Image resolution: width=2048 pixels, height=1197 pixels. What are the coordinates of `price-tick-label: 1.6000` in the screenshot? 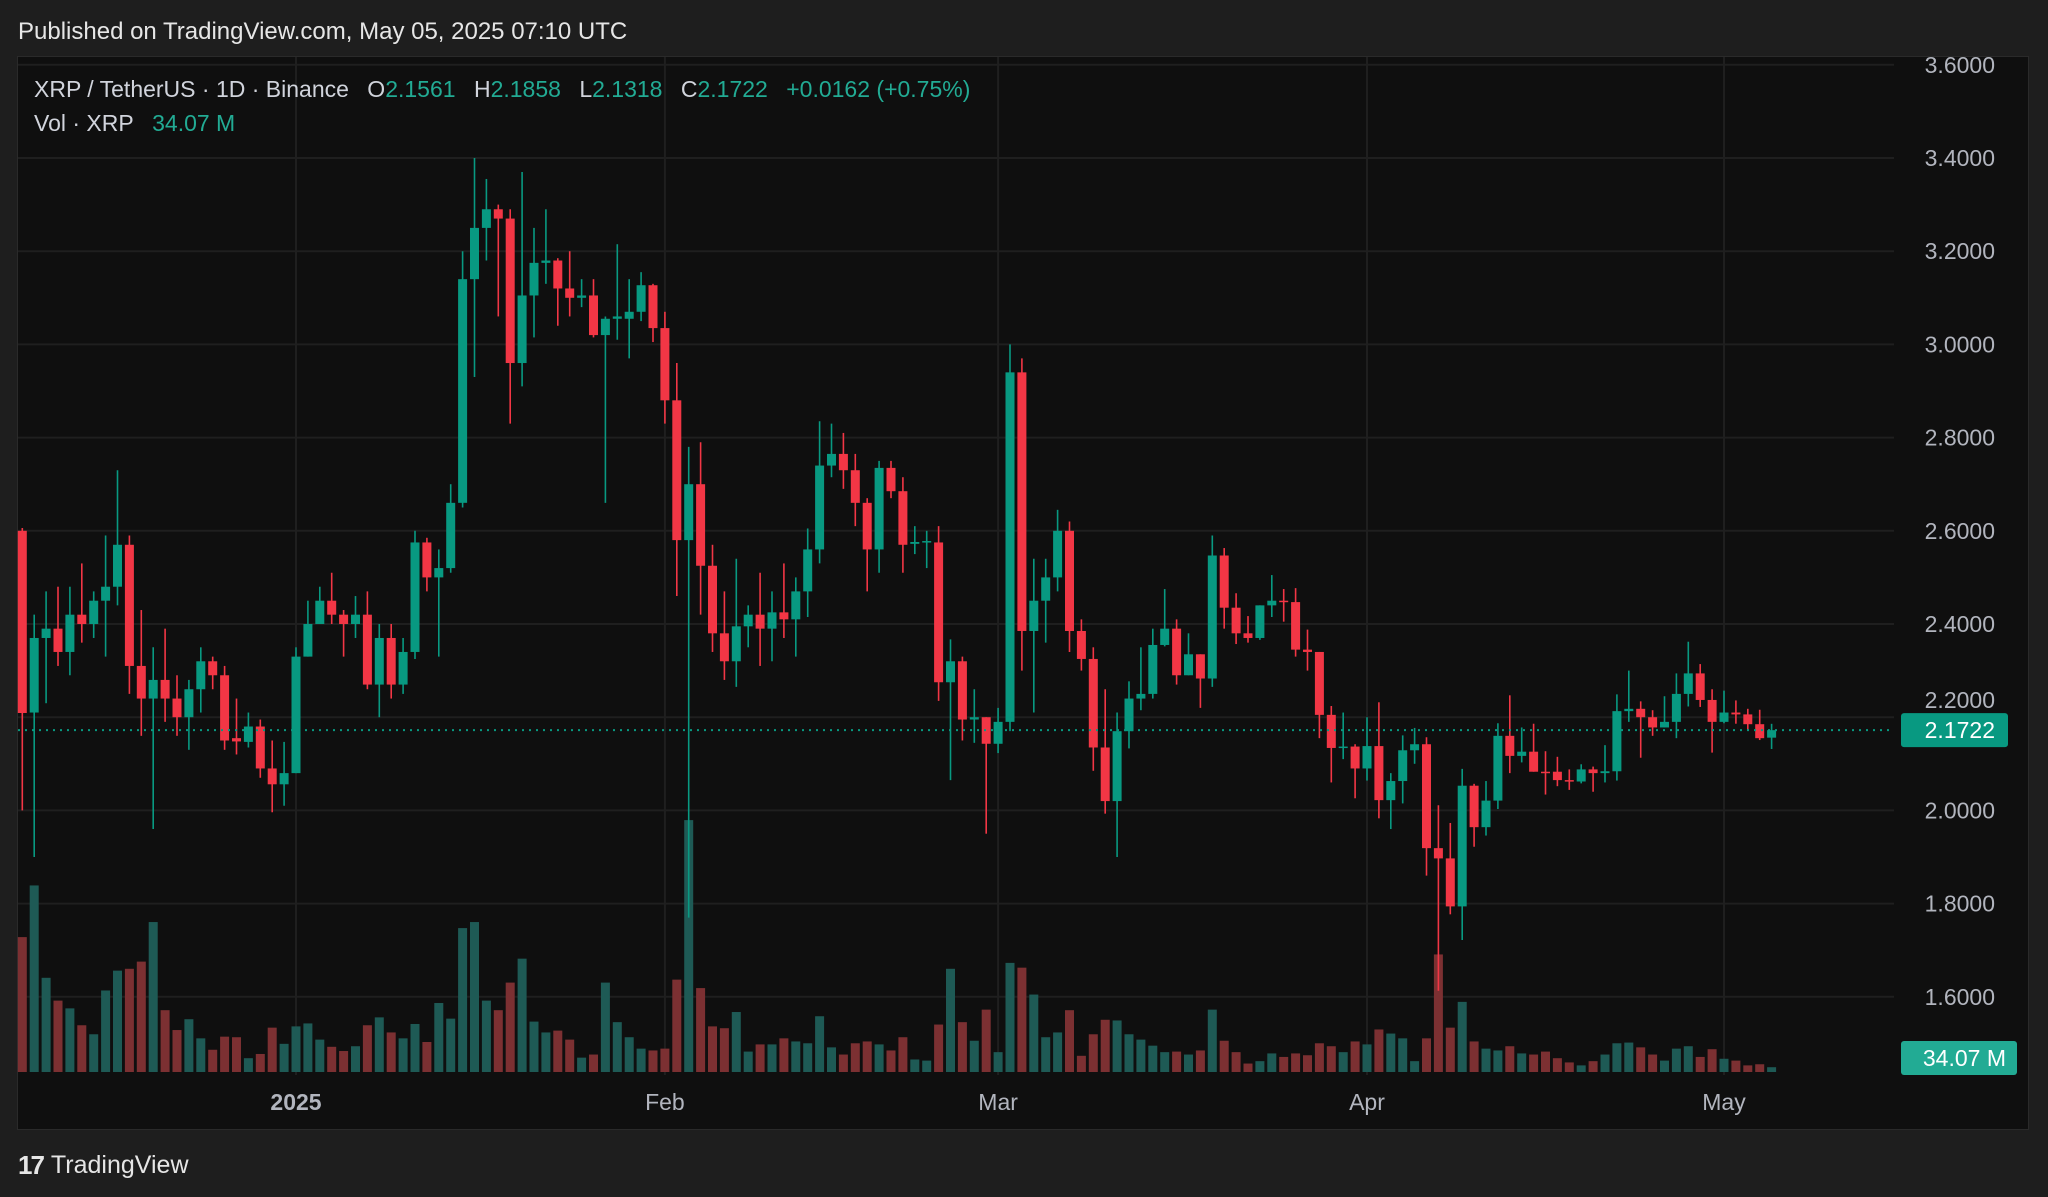 It's located at (1960, 997).